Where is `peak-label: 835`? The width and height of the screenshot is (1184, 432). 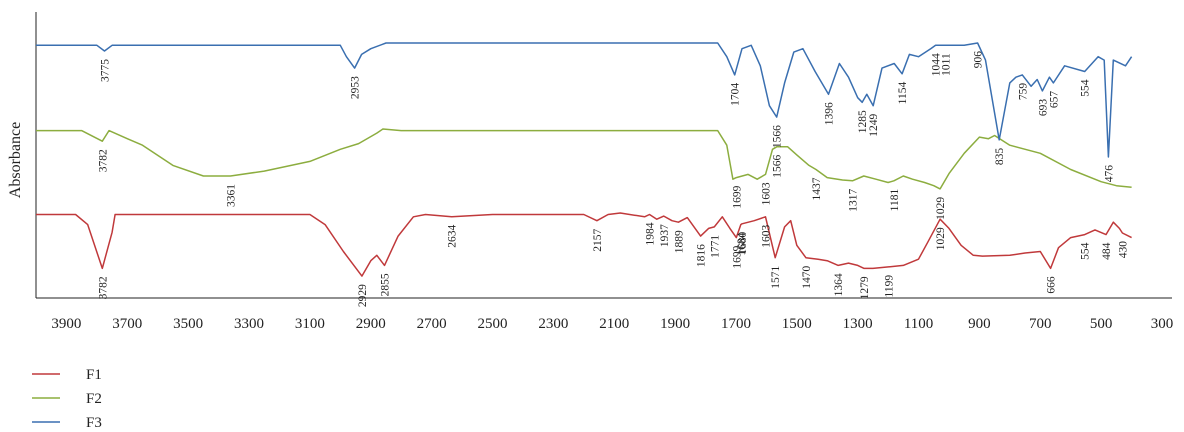 peak-label: 835 is located at coordinates (1000, 157).